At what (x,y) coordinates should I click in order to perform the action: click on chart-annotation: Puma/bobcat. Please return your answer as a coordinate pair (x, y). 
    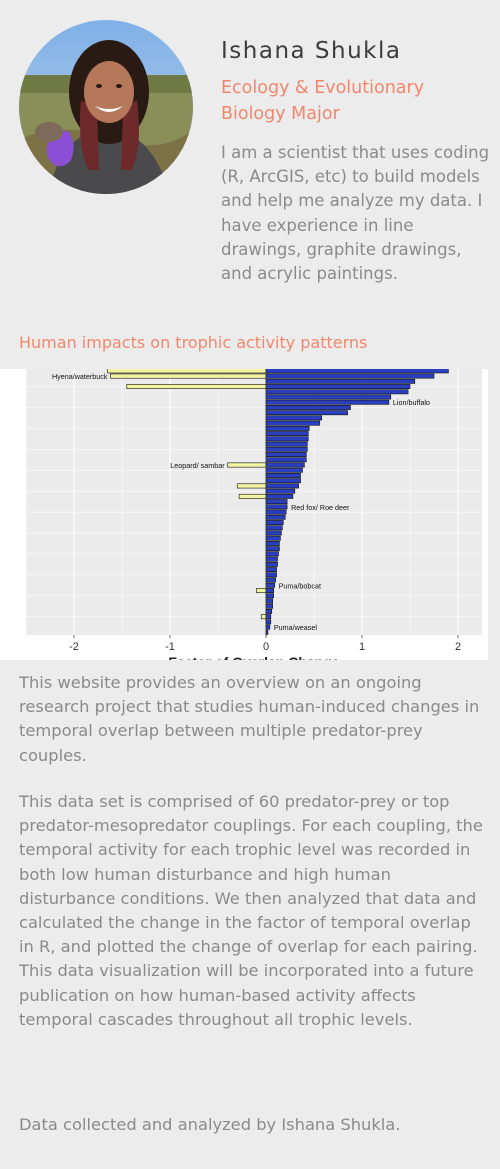
    Looking at the image, I should click on (300, 585).